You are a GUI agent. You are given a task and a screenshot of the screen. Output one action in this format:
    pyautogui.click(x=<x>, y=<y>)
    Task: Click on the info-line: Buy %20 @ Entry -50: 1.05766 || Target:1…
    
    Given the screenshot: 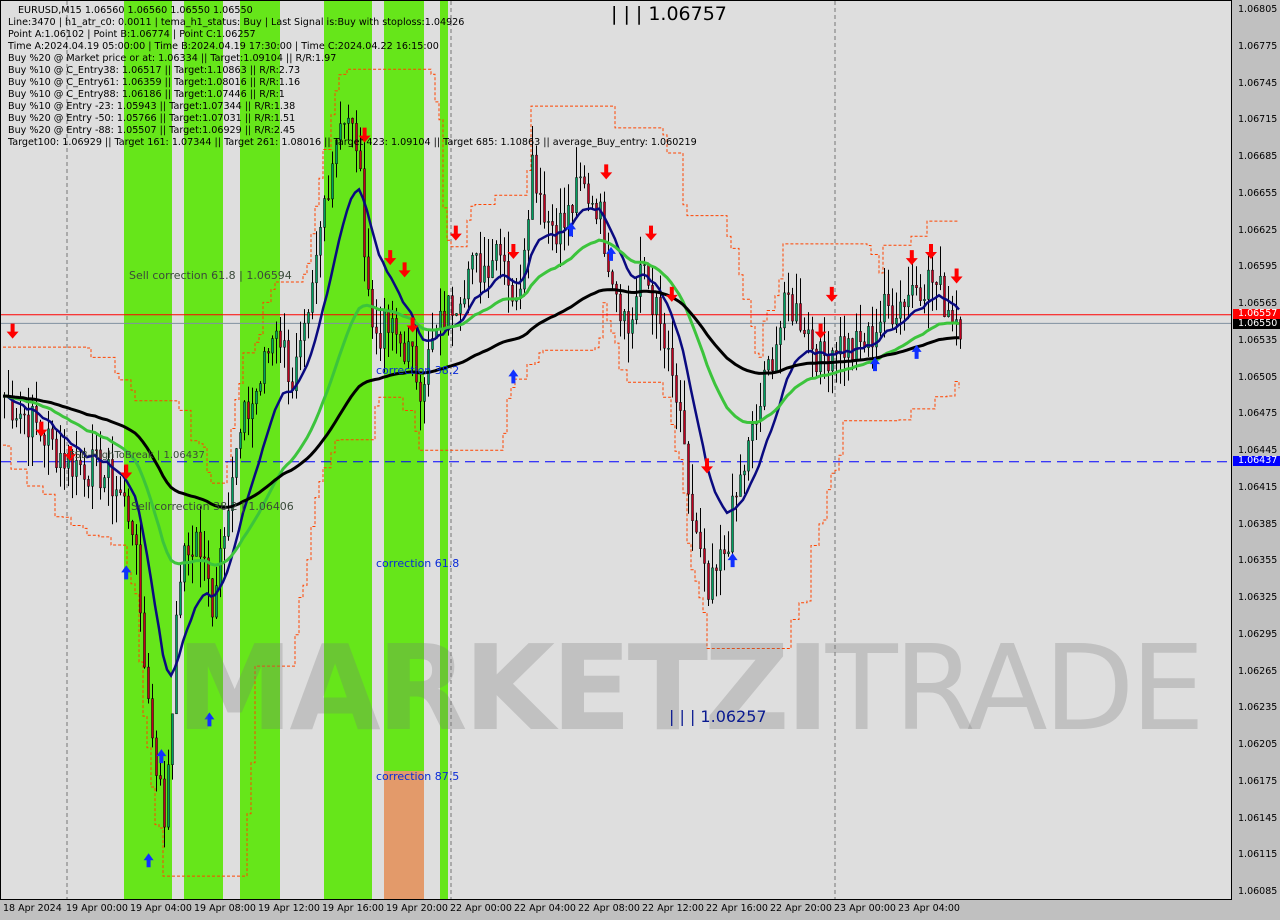 What is the action you would take?
    pyautogui.click(x=152, y=118)
    